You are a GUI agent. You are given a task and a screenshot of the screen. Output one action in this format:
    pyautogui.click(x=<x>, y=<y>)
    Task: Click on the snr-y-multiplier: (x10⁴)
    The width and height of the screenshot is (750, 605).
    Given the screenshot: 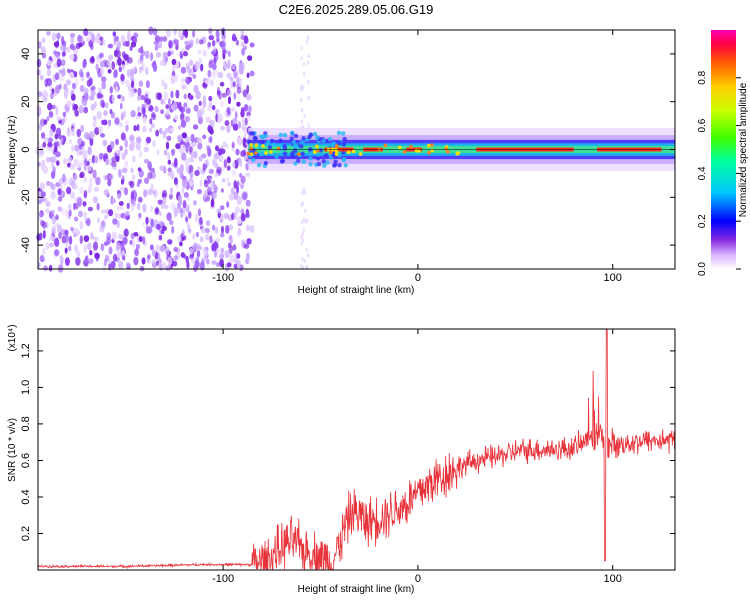 What is the action you would take?
    pyautogui.click(x=12, y=337)
    